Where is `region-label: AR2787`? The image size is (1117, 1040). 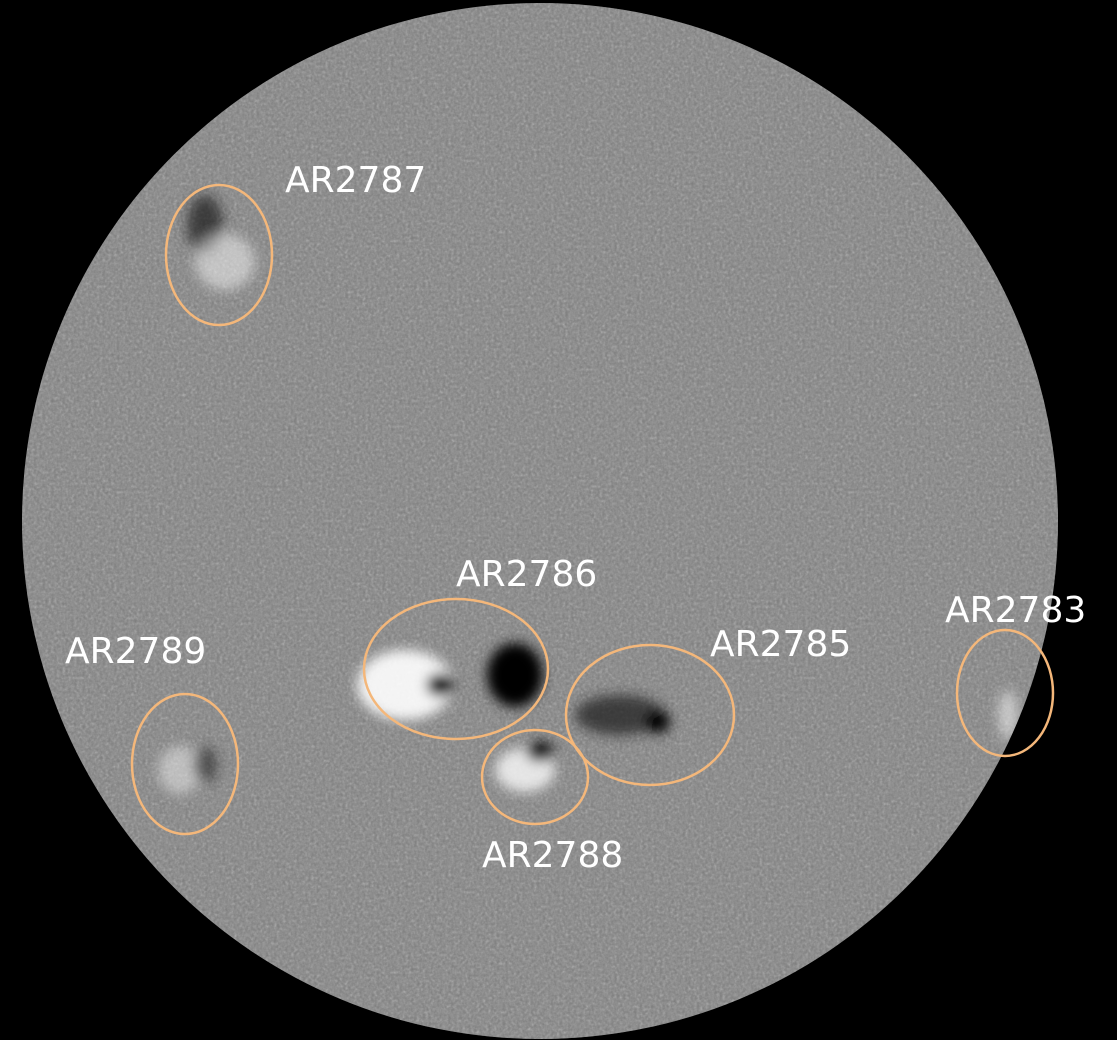 region-label: AR2787 is located at coordinates (355, 180).